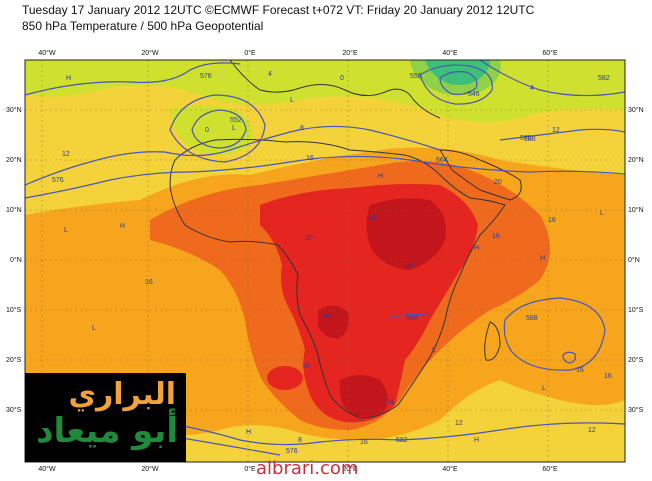  I want to click on lat-label-right: 10°S, so click(636, 310).